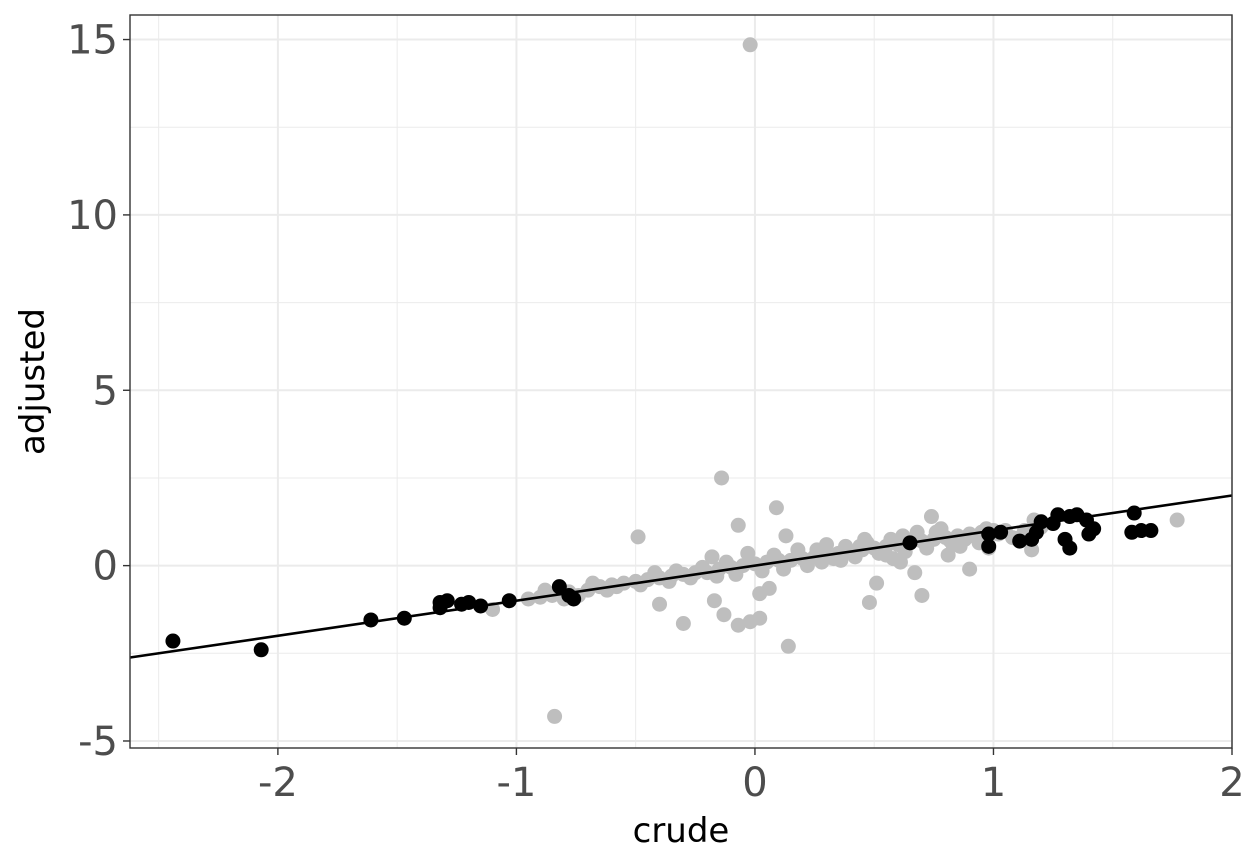 The width and height of the screenshot is (1248, 865). Describe the element at coordinates (92, 216) in the screenshot. I see `y-tick-label: 10` at that location.